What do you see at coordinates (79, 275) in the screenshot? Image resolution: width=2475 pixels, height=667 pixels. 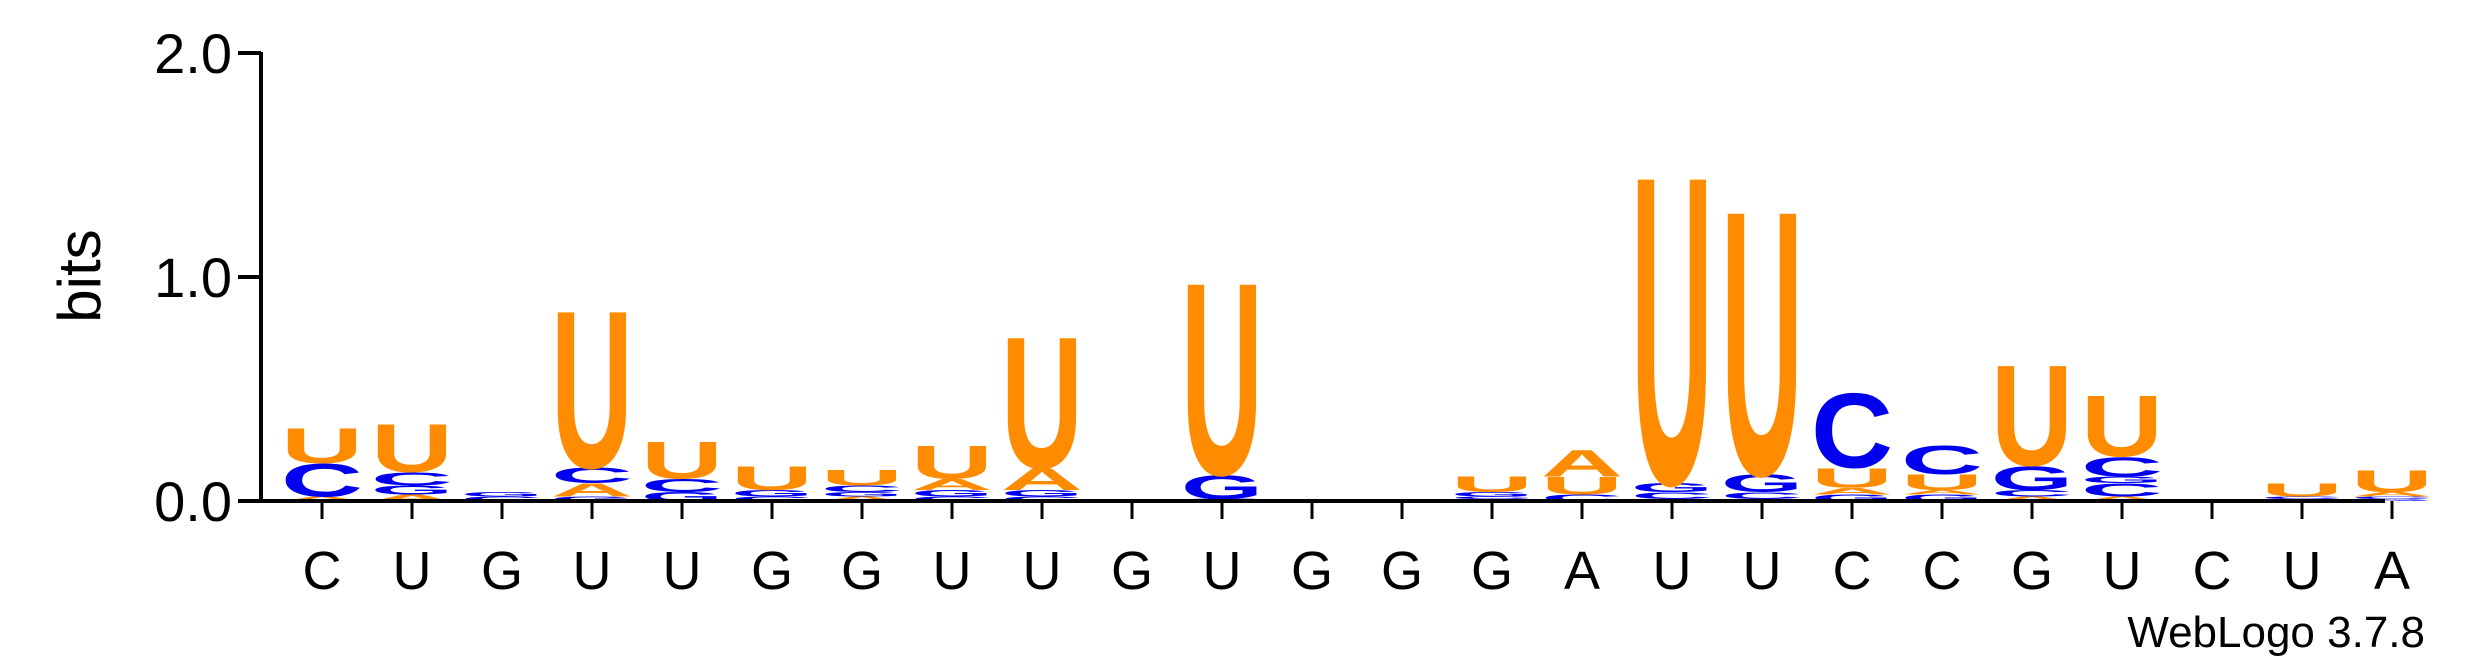 I see `y-axis-label: bits` at bounding box center [79, 275].